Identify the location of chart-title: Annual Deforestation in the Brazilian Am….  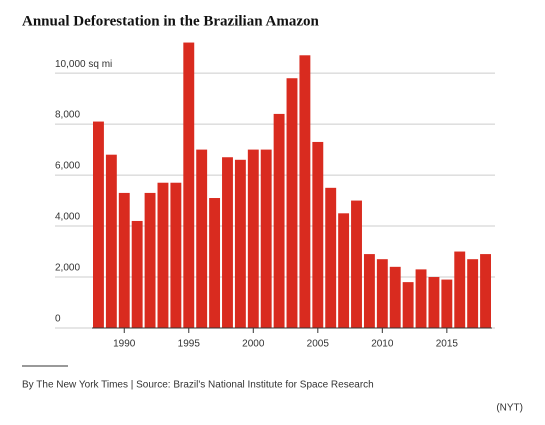
(170, 21).